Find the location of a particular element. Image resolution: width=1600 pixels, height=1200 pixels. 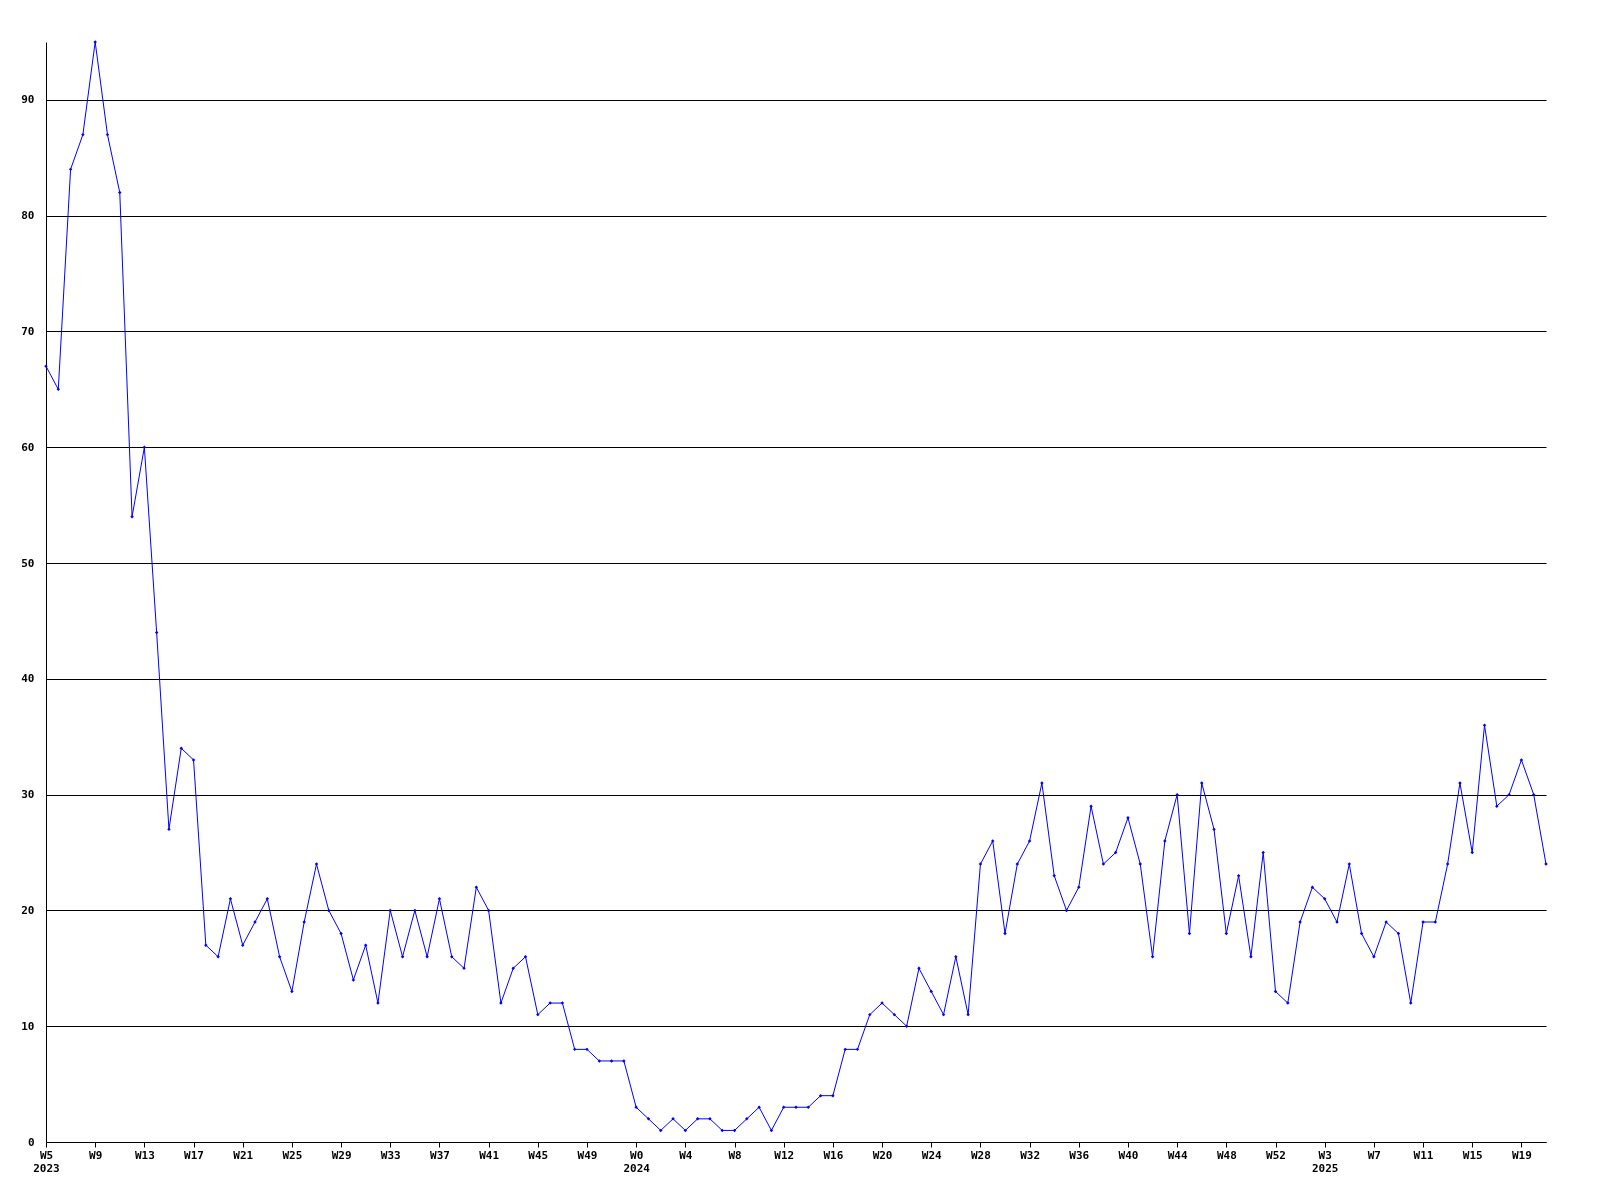

x-tick-label: W19 is located at coordinates (1521, 1155).